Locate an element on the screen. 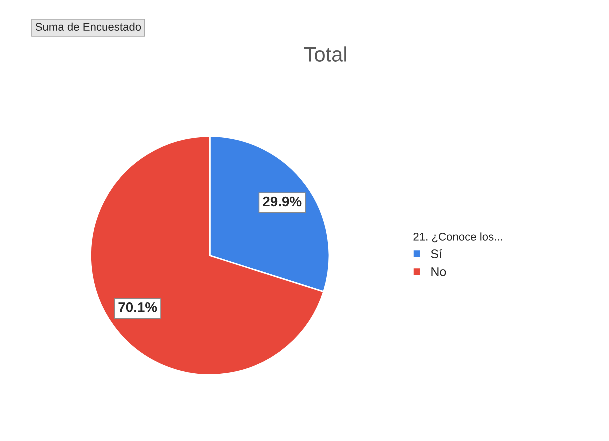 The width and height of the screenshot is (609, 441). text: Suma de Encuestado is located at coordinates (89, 26).